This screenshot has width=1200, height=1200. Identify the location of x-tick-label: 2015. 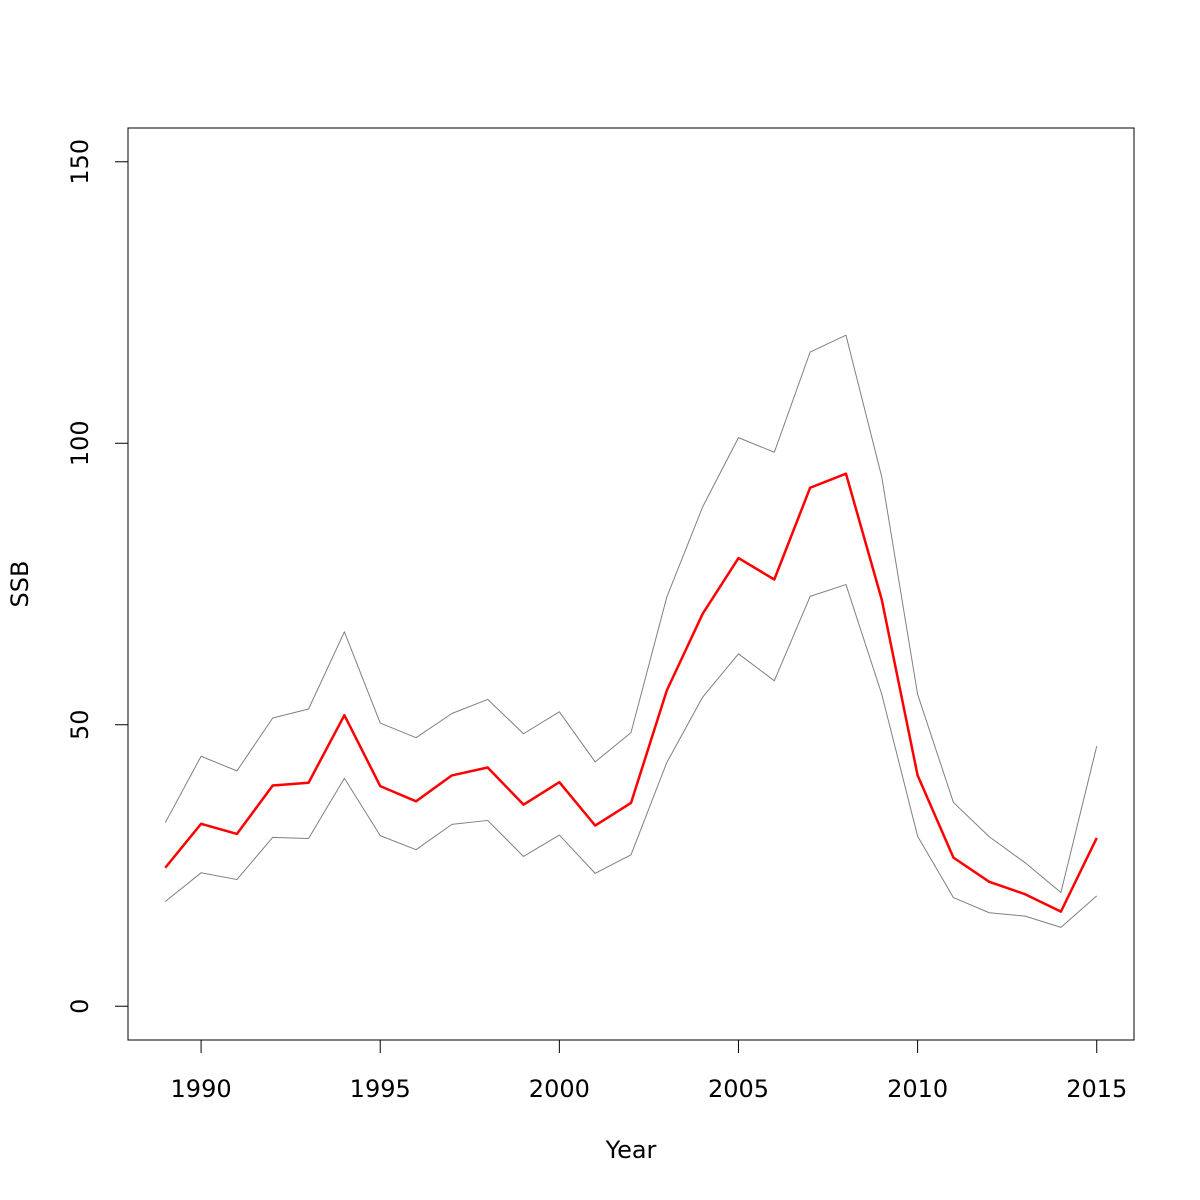
(1096, 1089).